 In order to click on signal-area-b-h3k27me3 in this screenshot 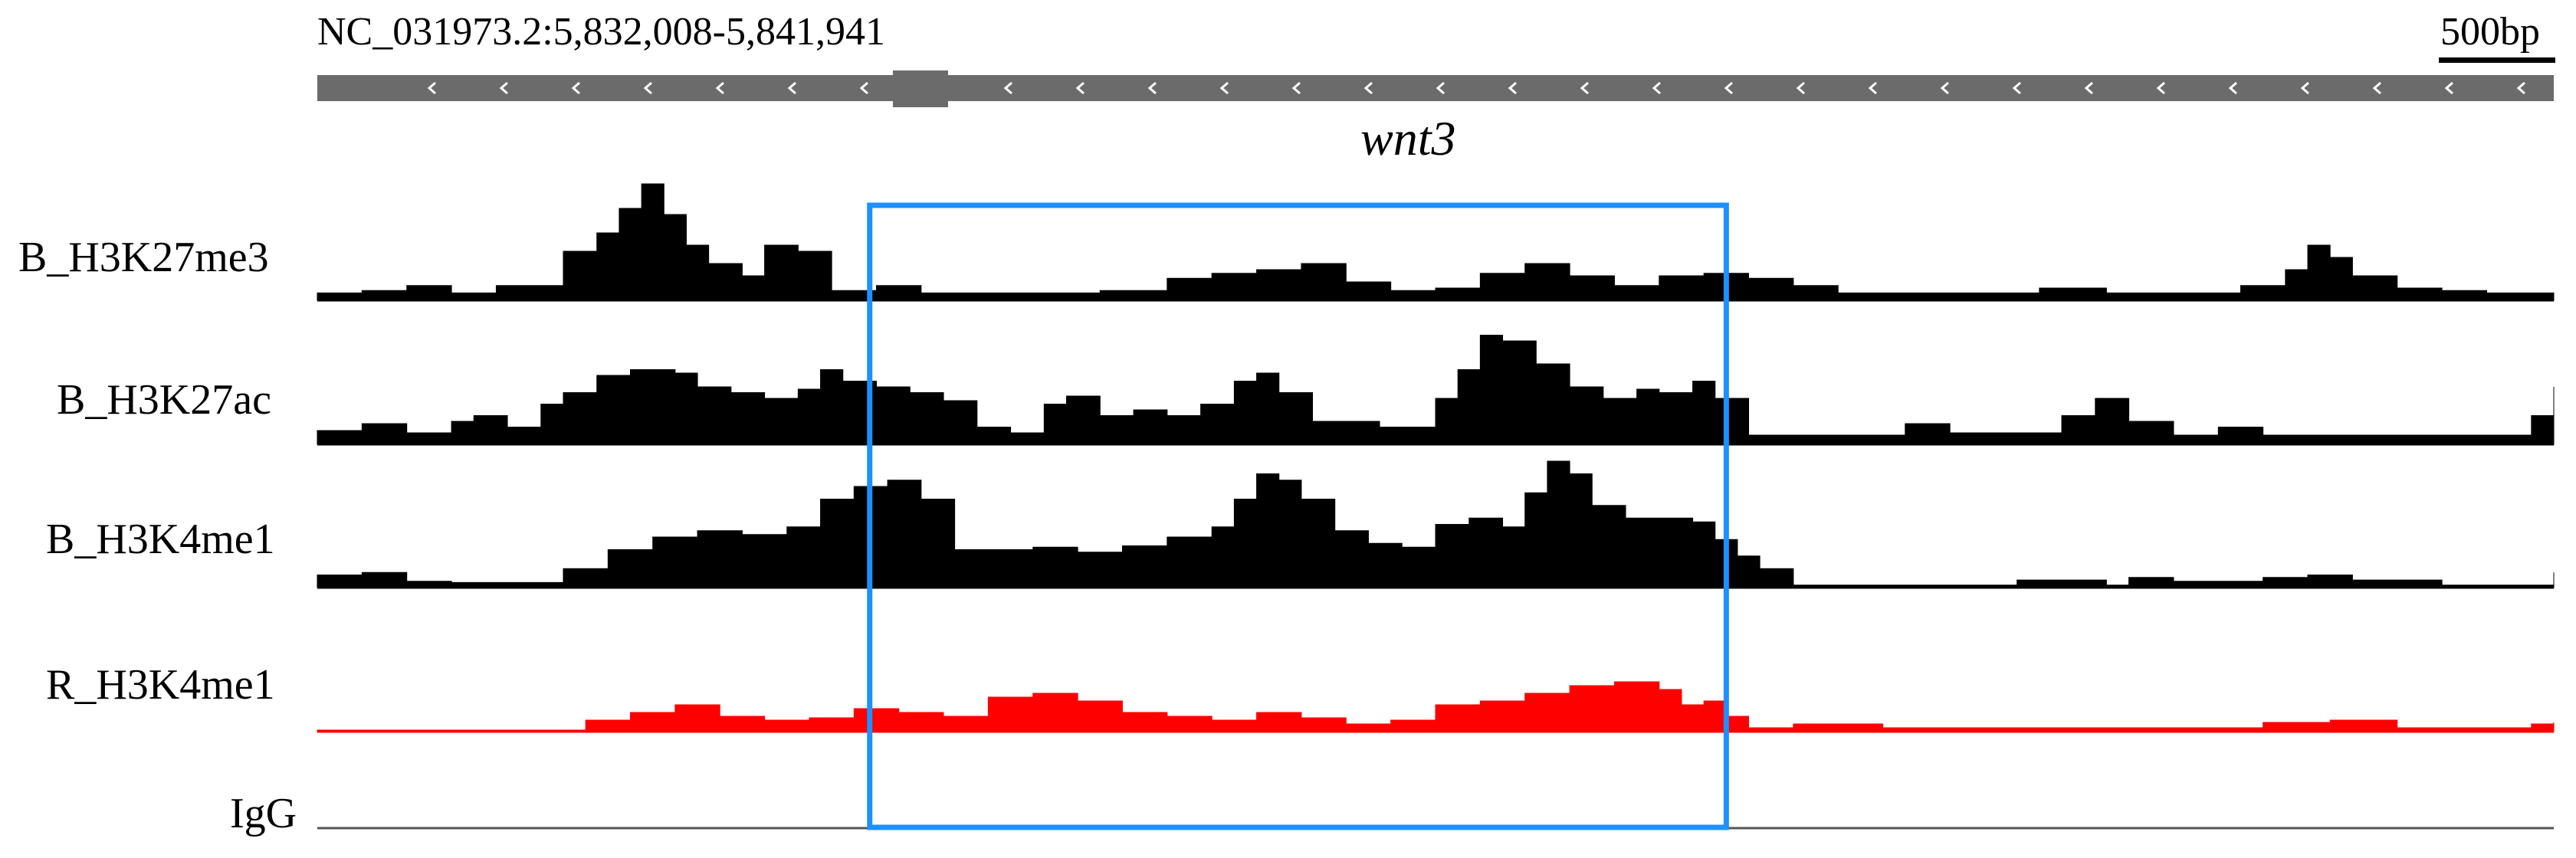, I will do `click(1436, 242)`.